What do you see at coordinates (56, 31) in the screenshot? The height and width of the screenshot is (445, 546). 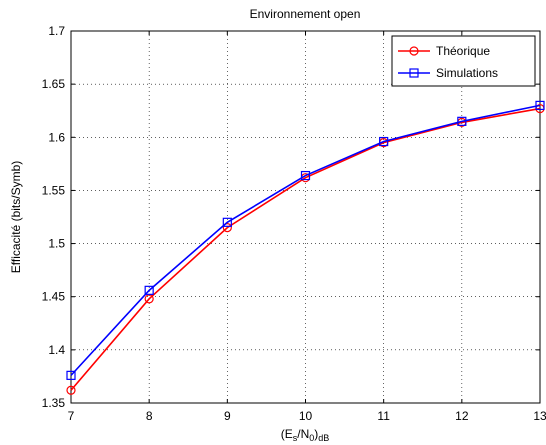 I see `y-tick-label: 1.7` at bounding box center [56, 31].